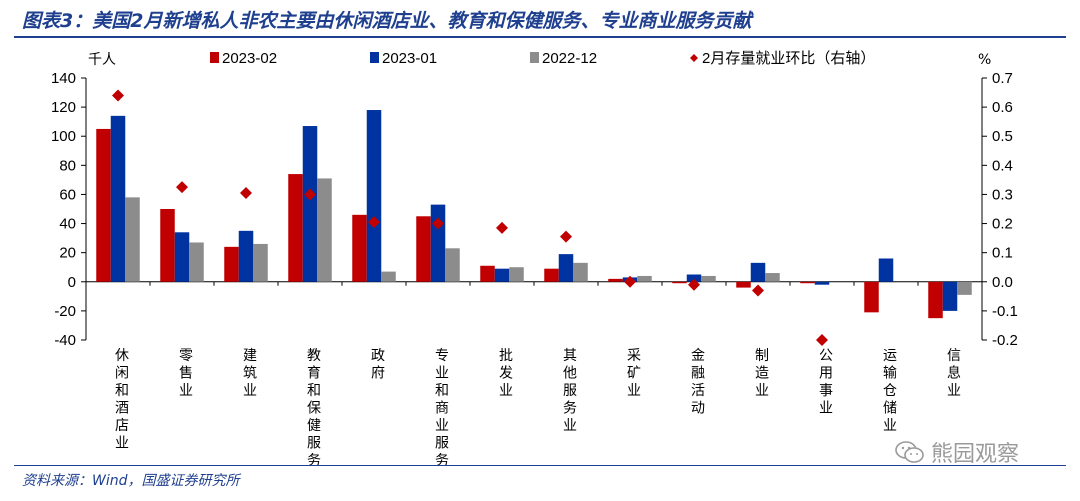 This screenshot has height=501, width=1080. What do you see at coordinates (1002, 194) in the screenshot?
I see `right-tick-label: 0.3` at bounding box center [1002, 194].